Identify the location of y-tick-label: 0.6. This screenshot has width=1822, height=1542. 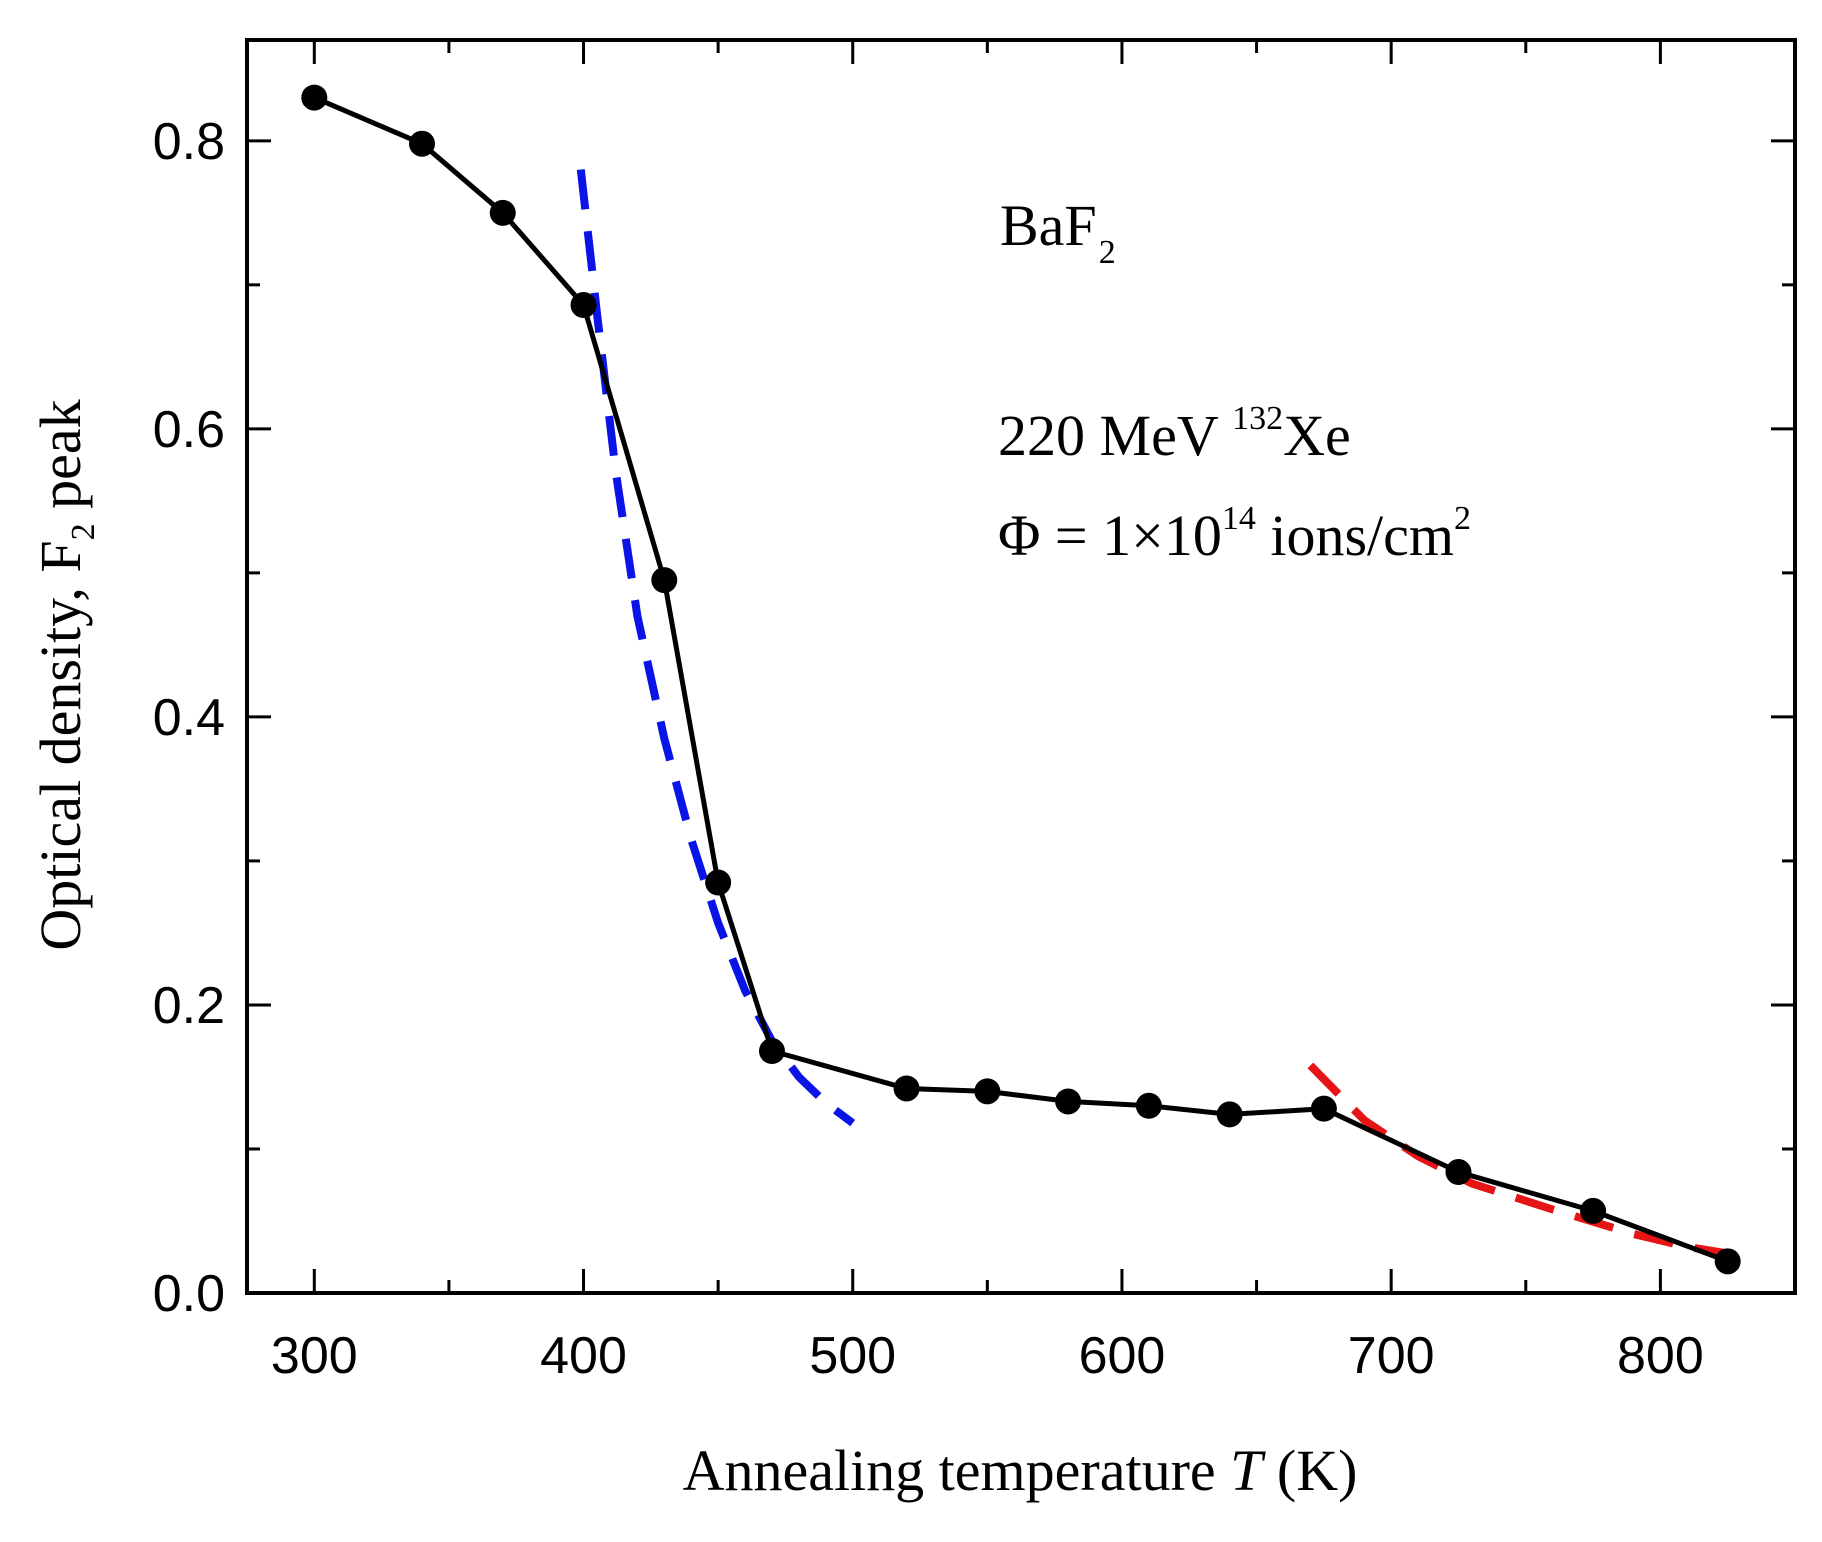
(189, 430).